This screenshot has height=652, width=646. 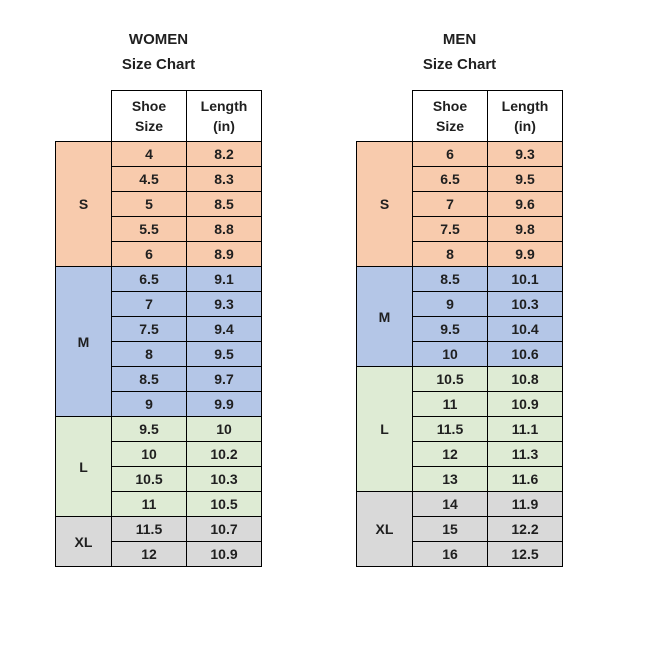 What do you see at coordinates (525, 504) in the screenshot?
I see `length-cell: 11.9` at bounding box center [525, 504].